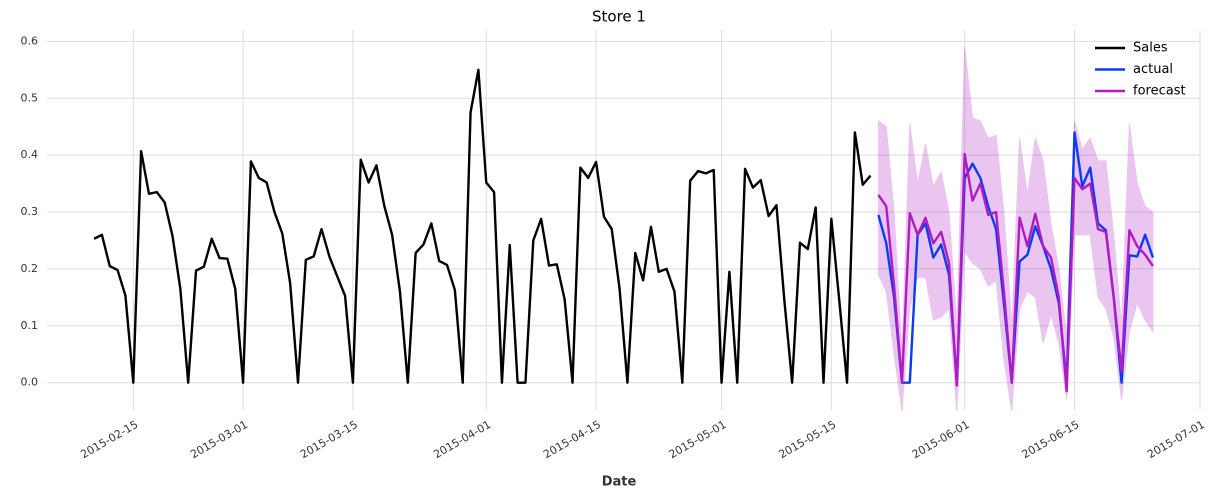  I want to click on y-tick-label: 0.2, so click(30, 268).